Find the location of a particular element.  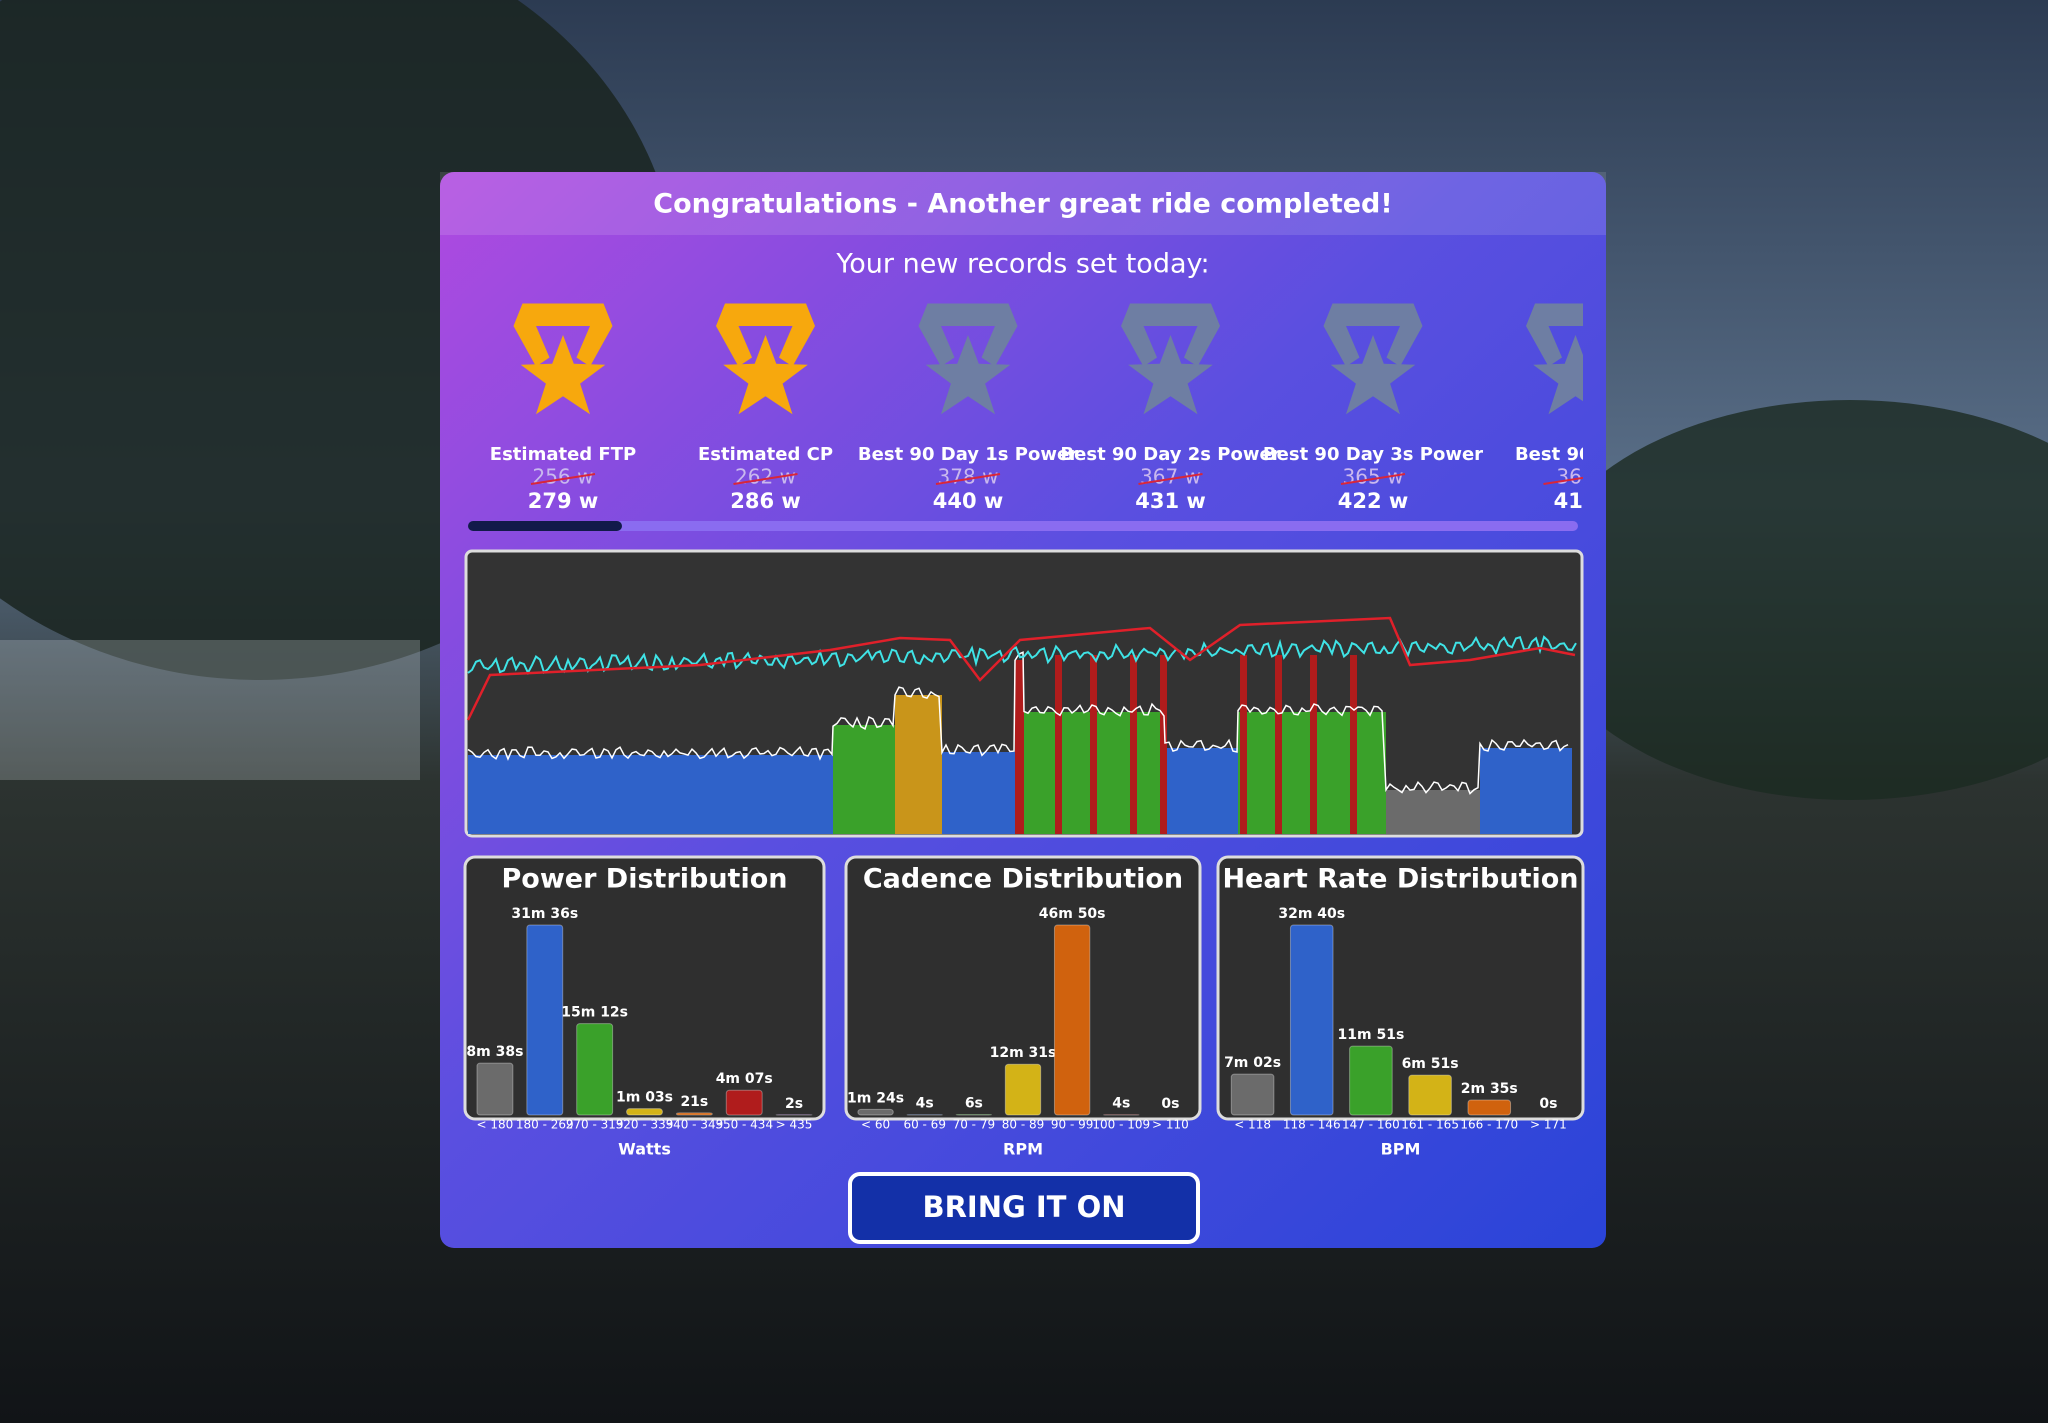

category-label: > 171 is located at coordinates (1548, 1125).